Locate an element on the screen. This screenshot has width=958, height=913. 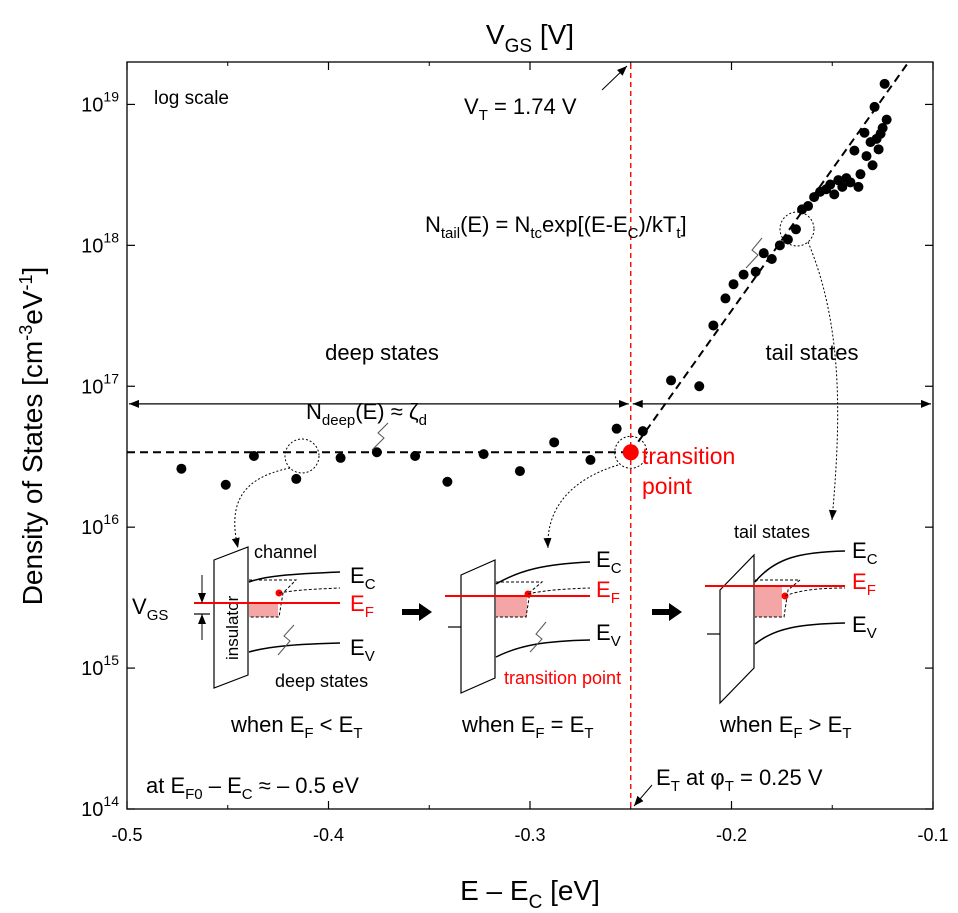
x-axis-label: E – EC [eV] is located at coordinates (530, 894).